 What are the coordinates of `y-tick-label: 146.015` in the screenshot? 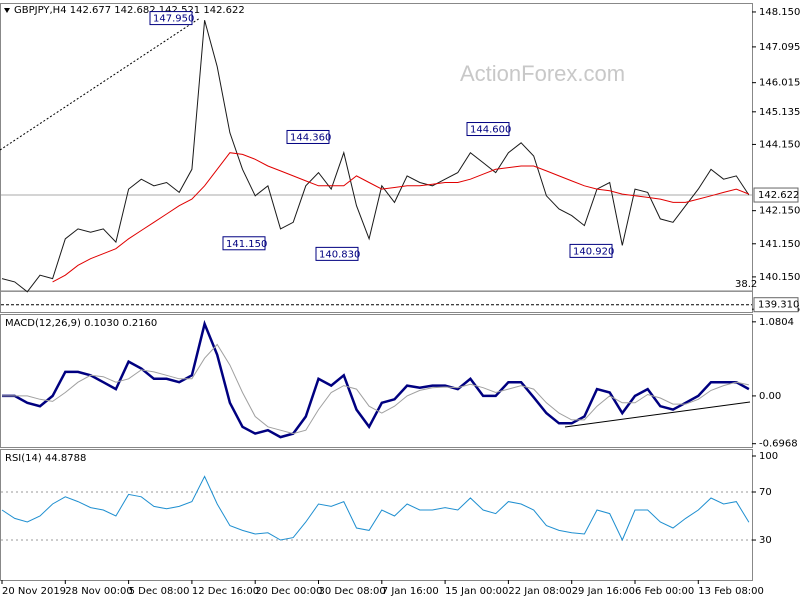 It's located at (779, 83).